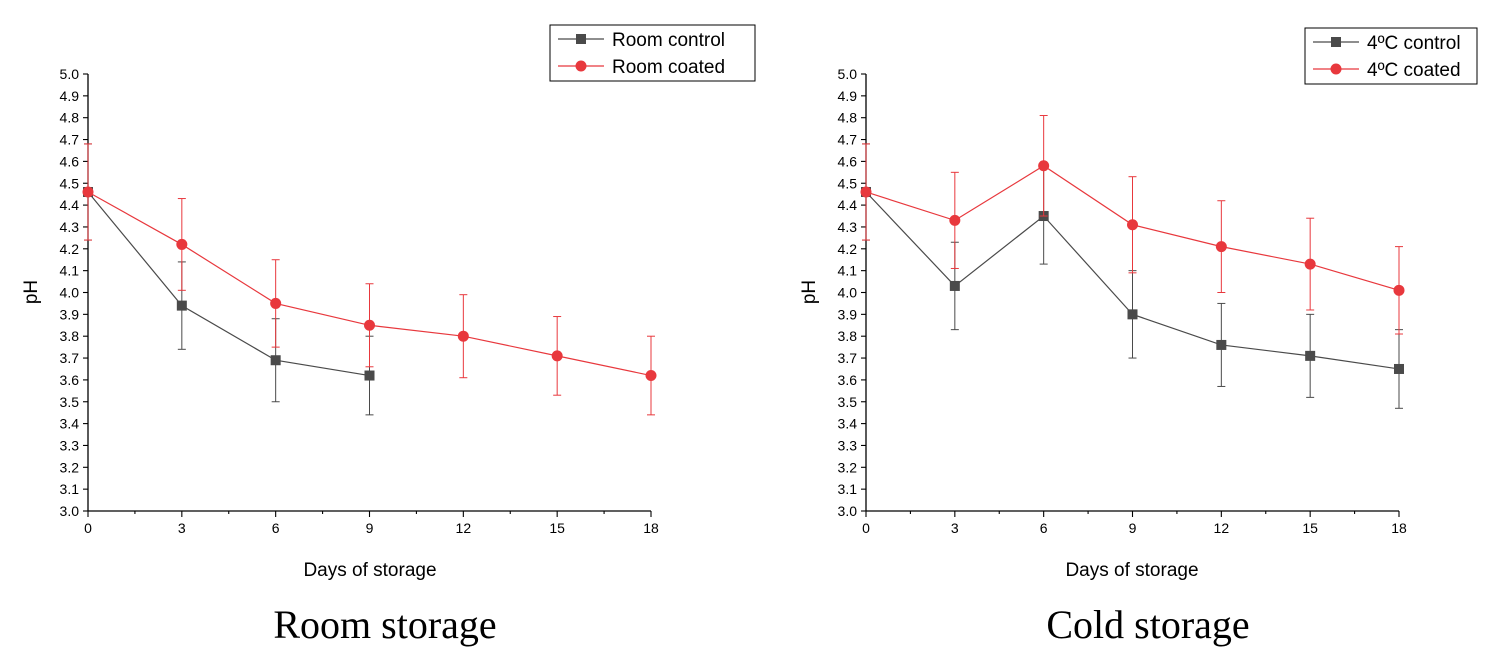 Image resolution: width=1490 pixels, height=655 pixels. I want to click on y-tick-label: 3.9, so click(848, 314).